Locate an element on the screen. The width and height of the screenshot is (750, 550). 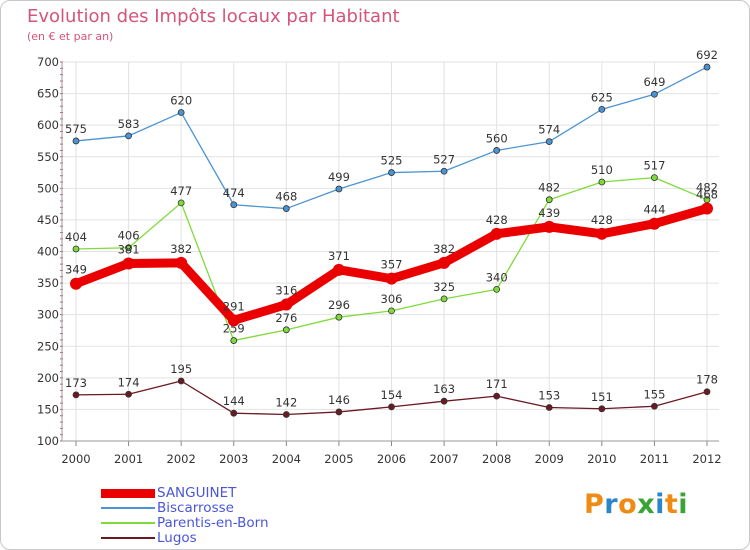
data-label: 649 is located at coordinates (654, 82).